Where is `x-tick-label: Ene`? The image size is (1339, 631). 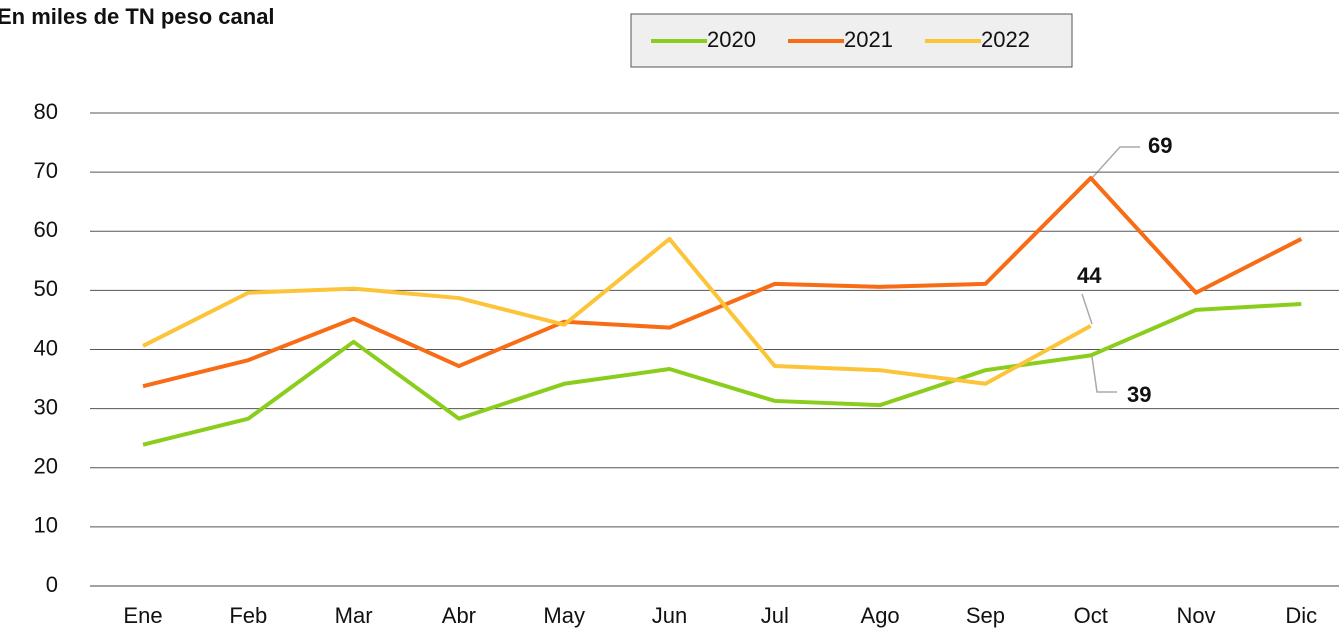
x-tick-label: Ene is located at coordinates (142, 615).